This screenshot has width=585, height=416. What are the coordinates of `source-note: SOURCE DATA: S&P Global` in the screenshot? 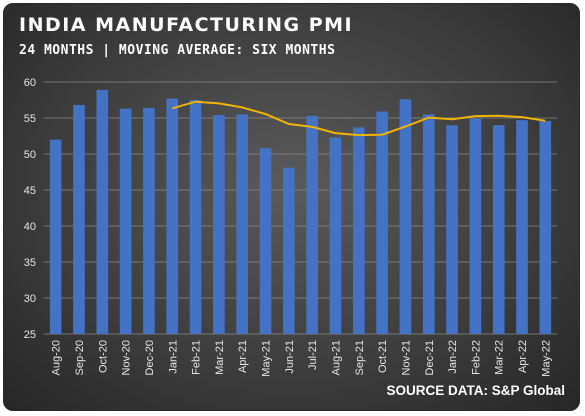 It's located at (475, 390).